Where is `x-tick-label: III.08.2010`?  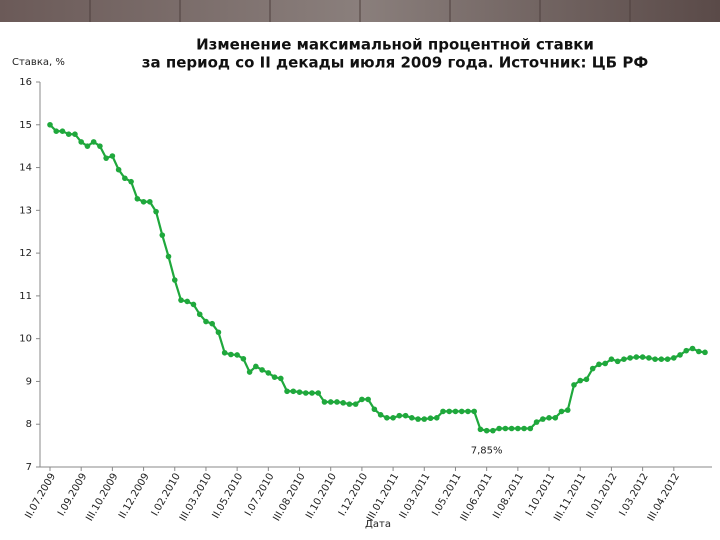
x-tick-label: III.08.2010 is located at coordinates (289, 498).